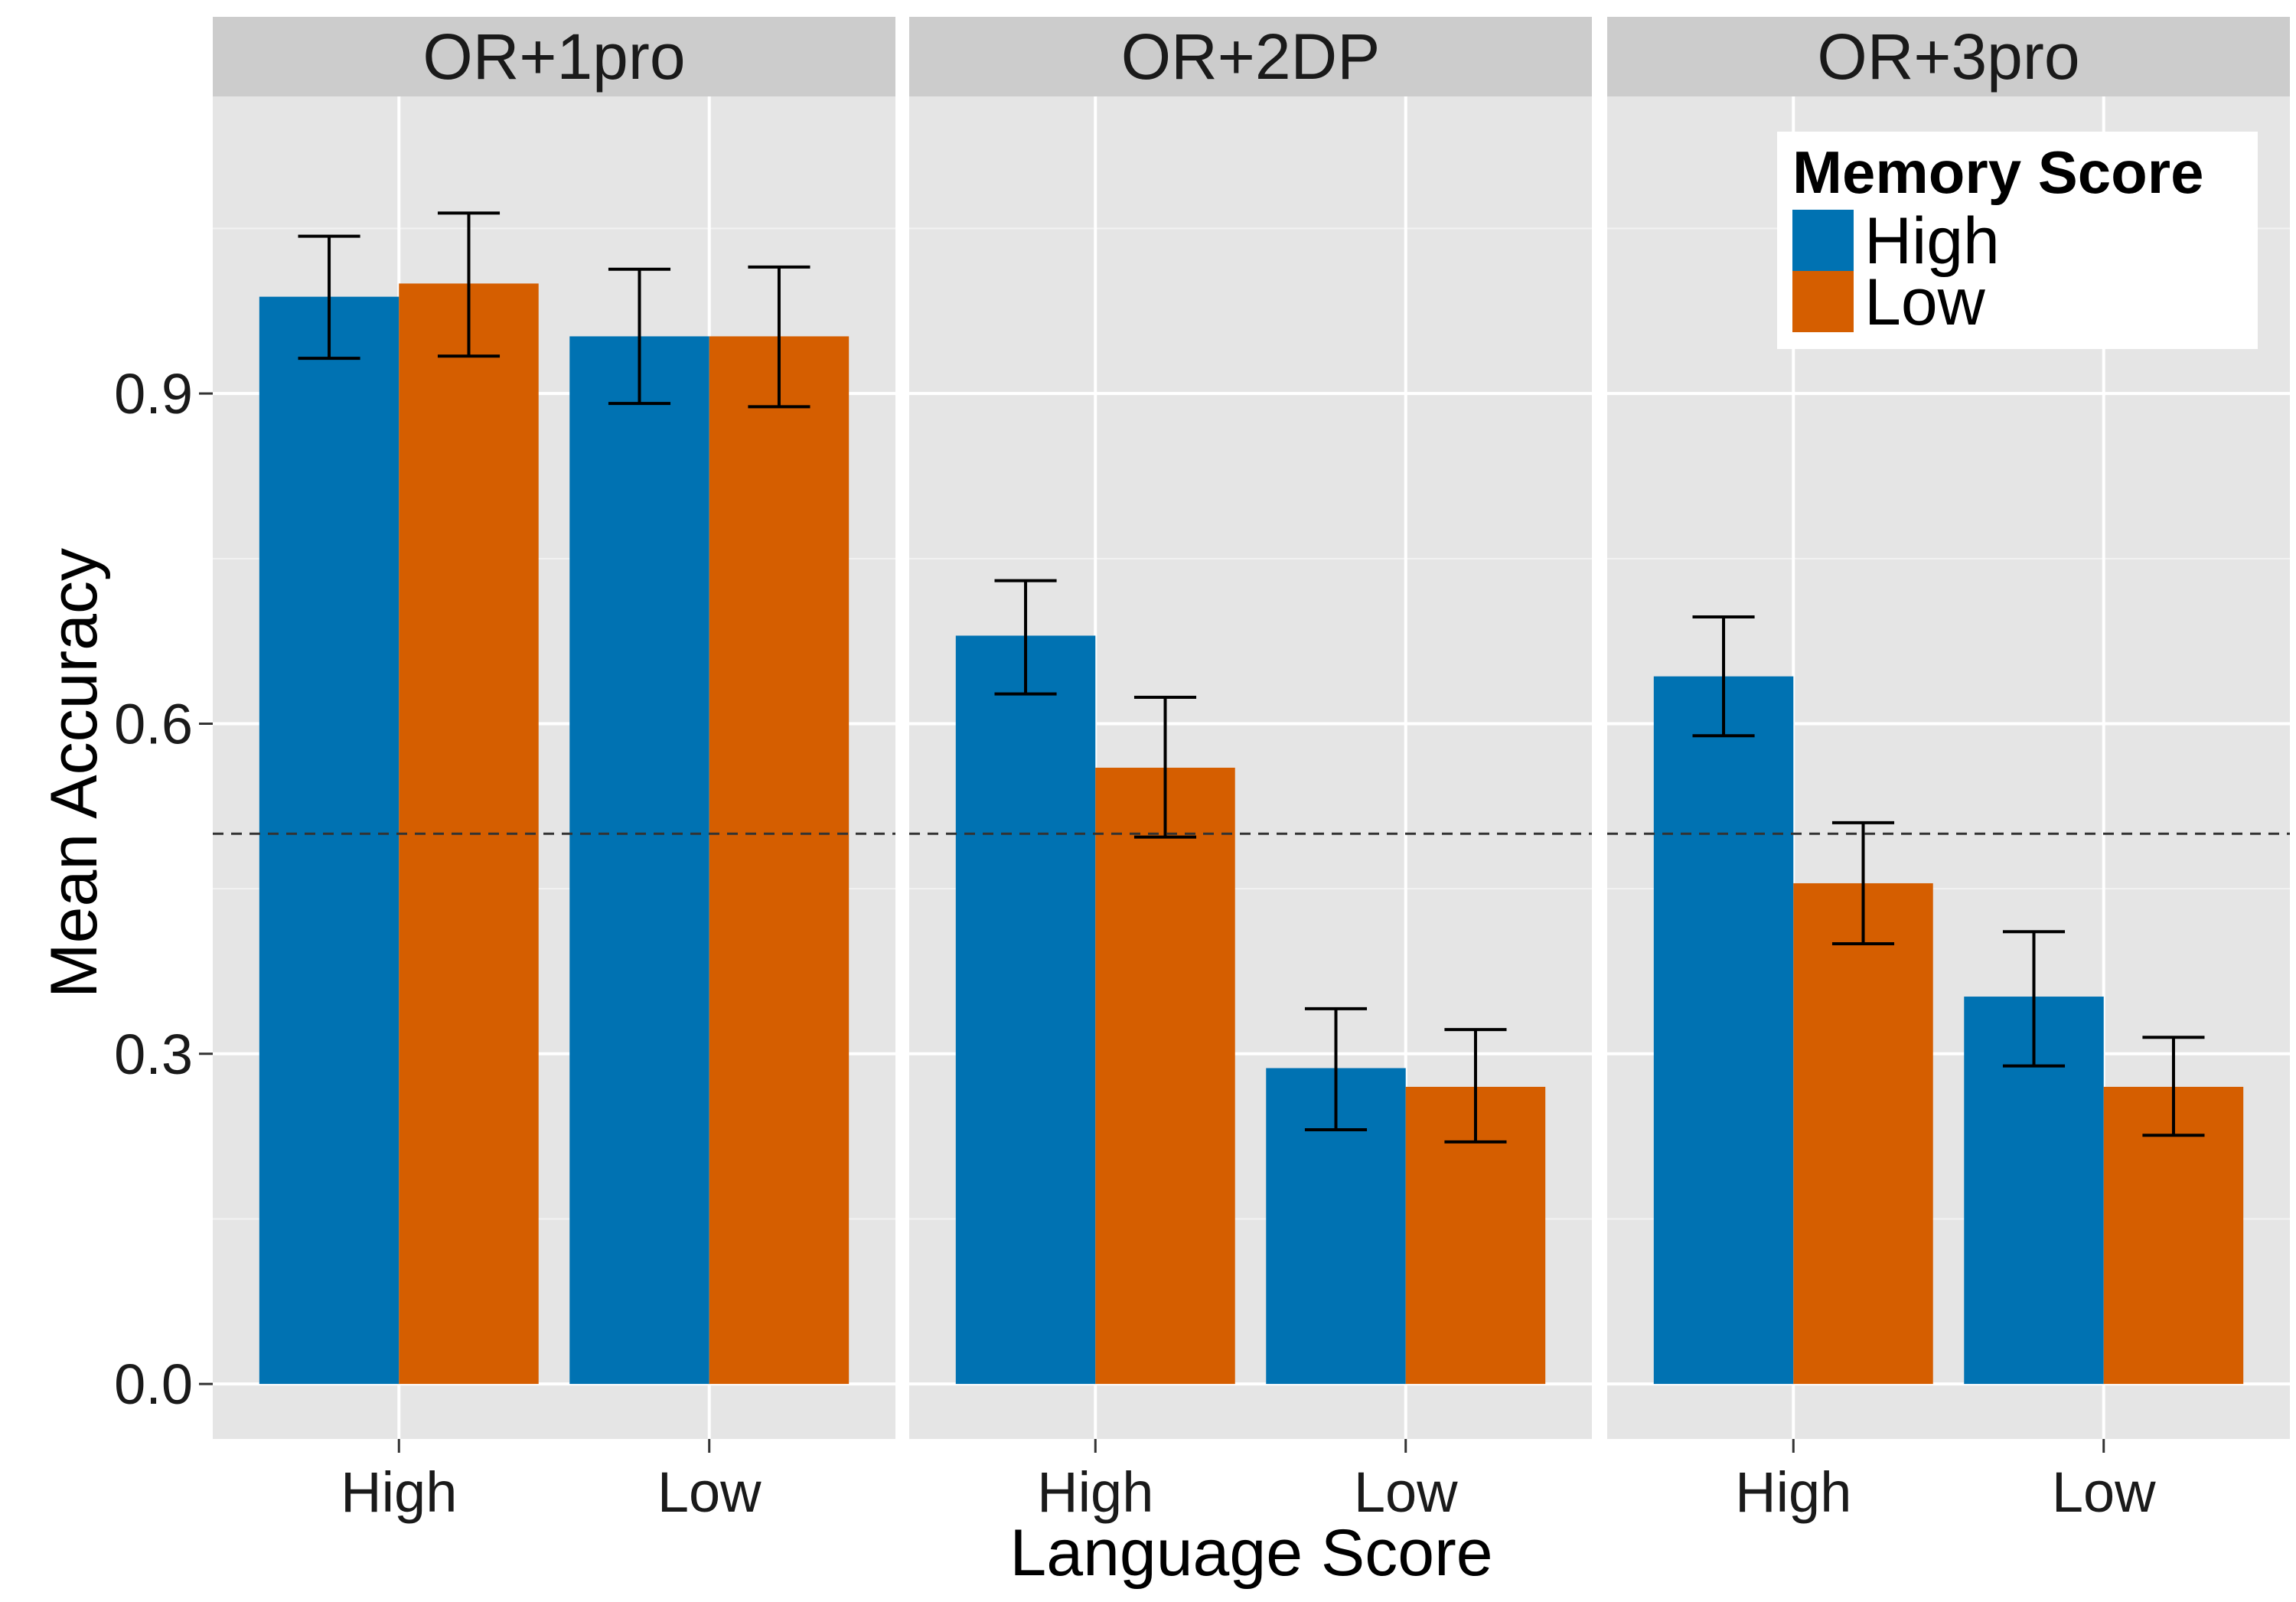 Image resolution: width=2296 pixels, height=1602 pixels. What do you see at coordinates (153, 1384) in the screenshot?
I see `y-tick-label: 0.0` at bounding box center [153, 1384].